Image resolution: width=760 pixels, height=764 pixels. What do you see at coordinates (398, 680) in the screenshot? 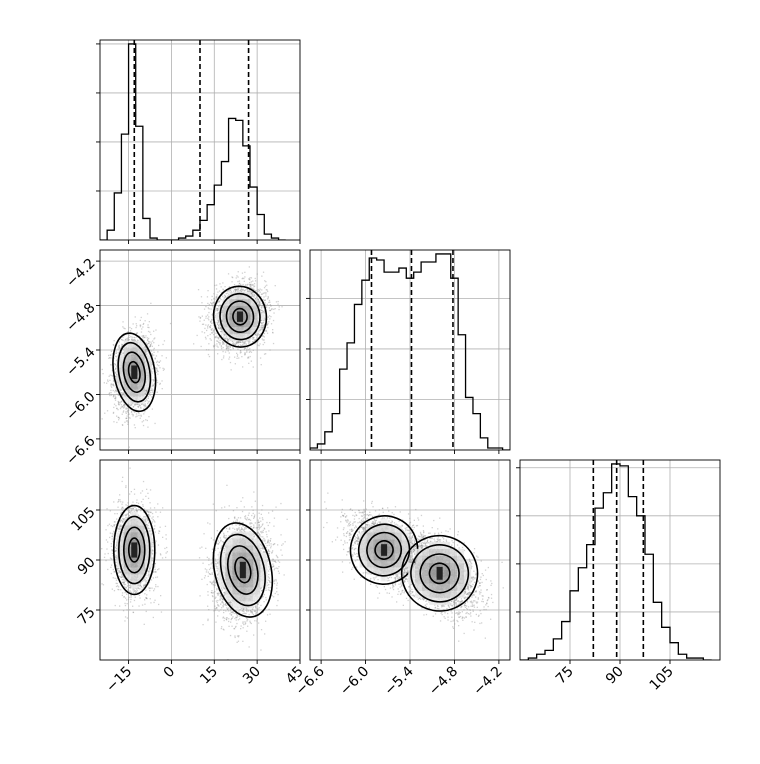
I see `x-tick-label: −5.4` at bounding box center [398, 680].